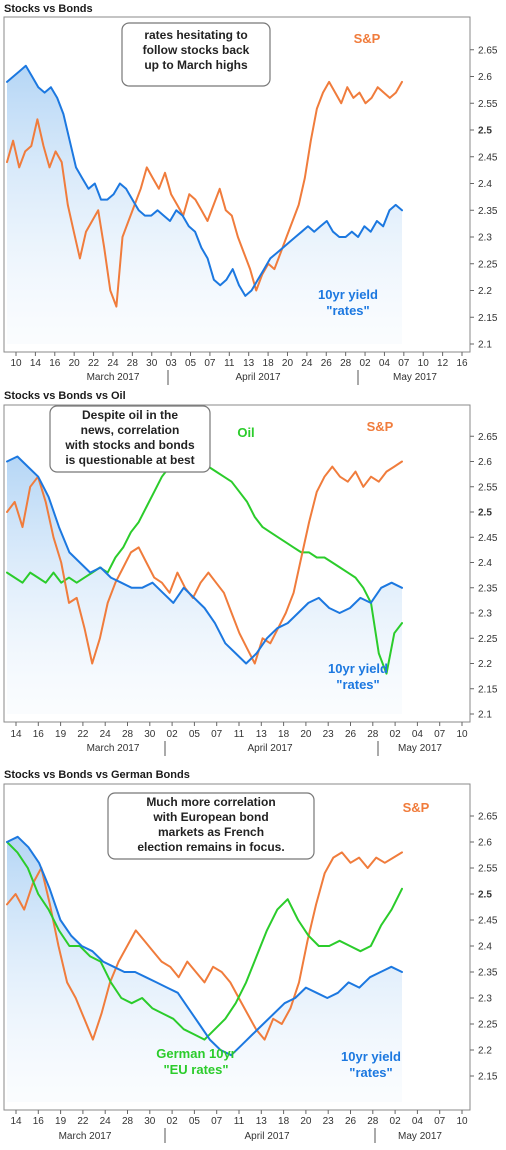 The width and height of the screenshot is (506, 1150). Describe the element at coordinates (485, 291) in the screenshot. I see `y-tick-label: 2.2` at that location.